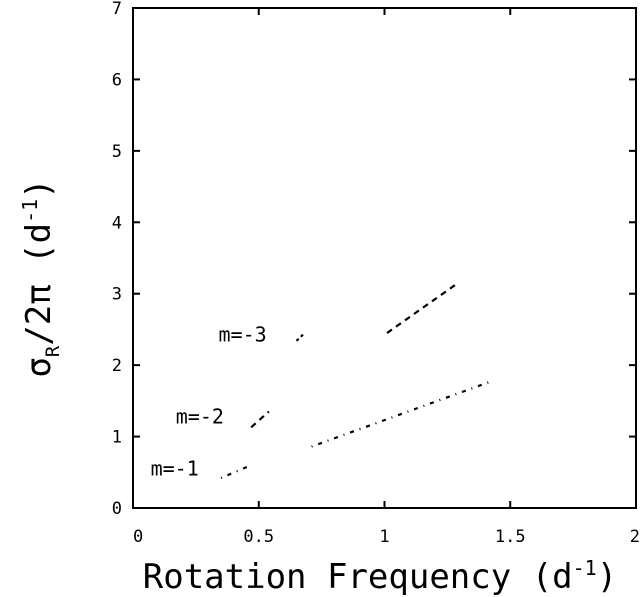 The width and height of the screenshot is (642, 597). What do you see at coordinates (117, 80) in the screenshot?
I see `y-tick-label: 6` at bounding box center [117, 80].